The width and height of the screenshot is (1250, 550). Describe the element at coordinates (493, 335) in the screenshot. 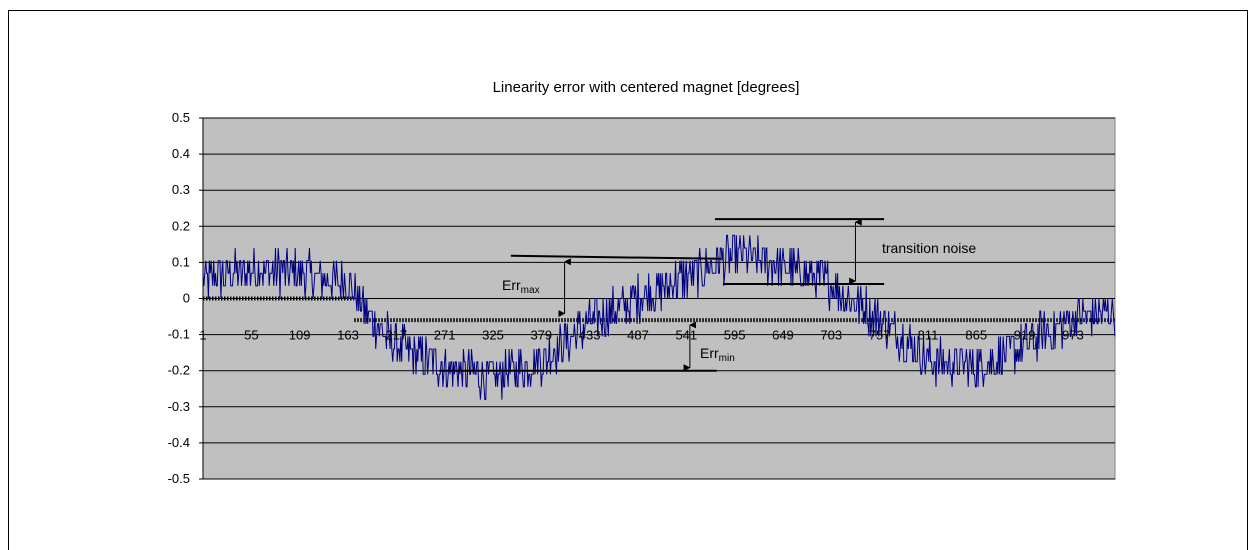

I see `x-tick-label: 325` at that location.